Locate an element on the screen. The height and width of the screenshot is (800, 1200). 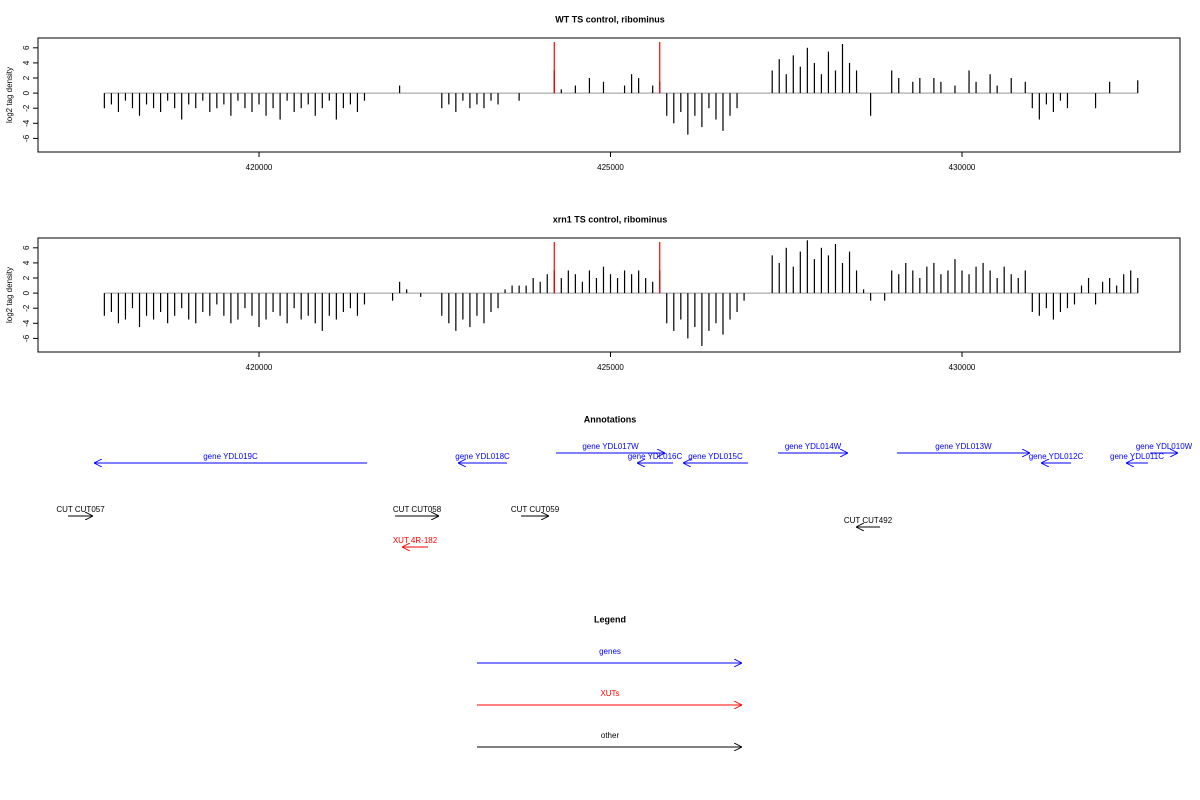
y-tick-label: 6 is located at coordinates (26, 47).